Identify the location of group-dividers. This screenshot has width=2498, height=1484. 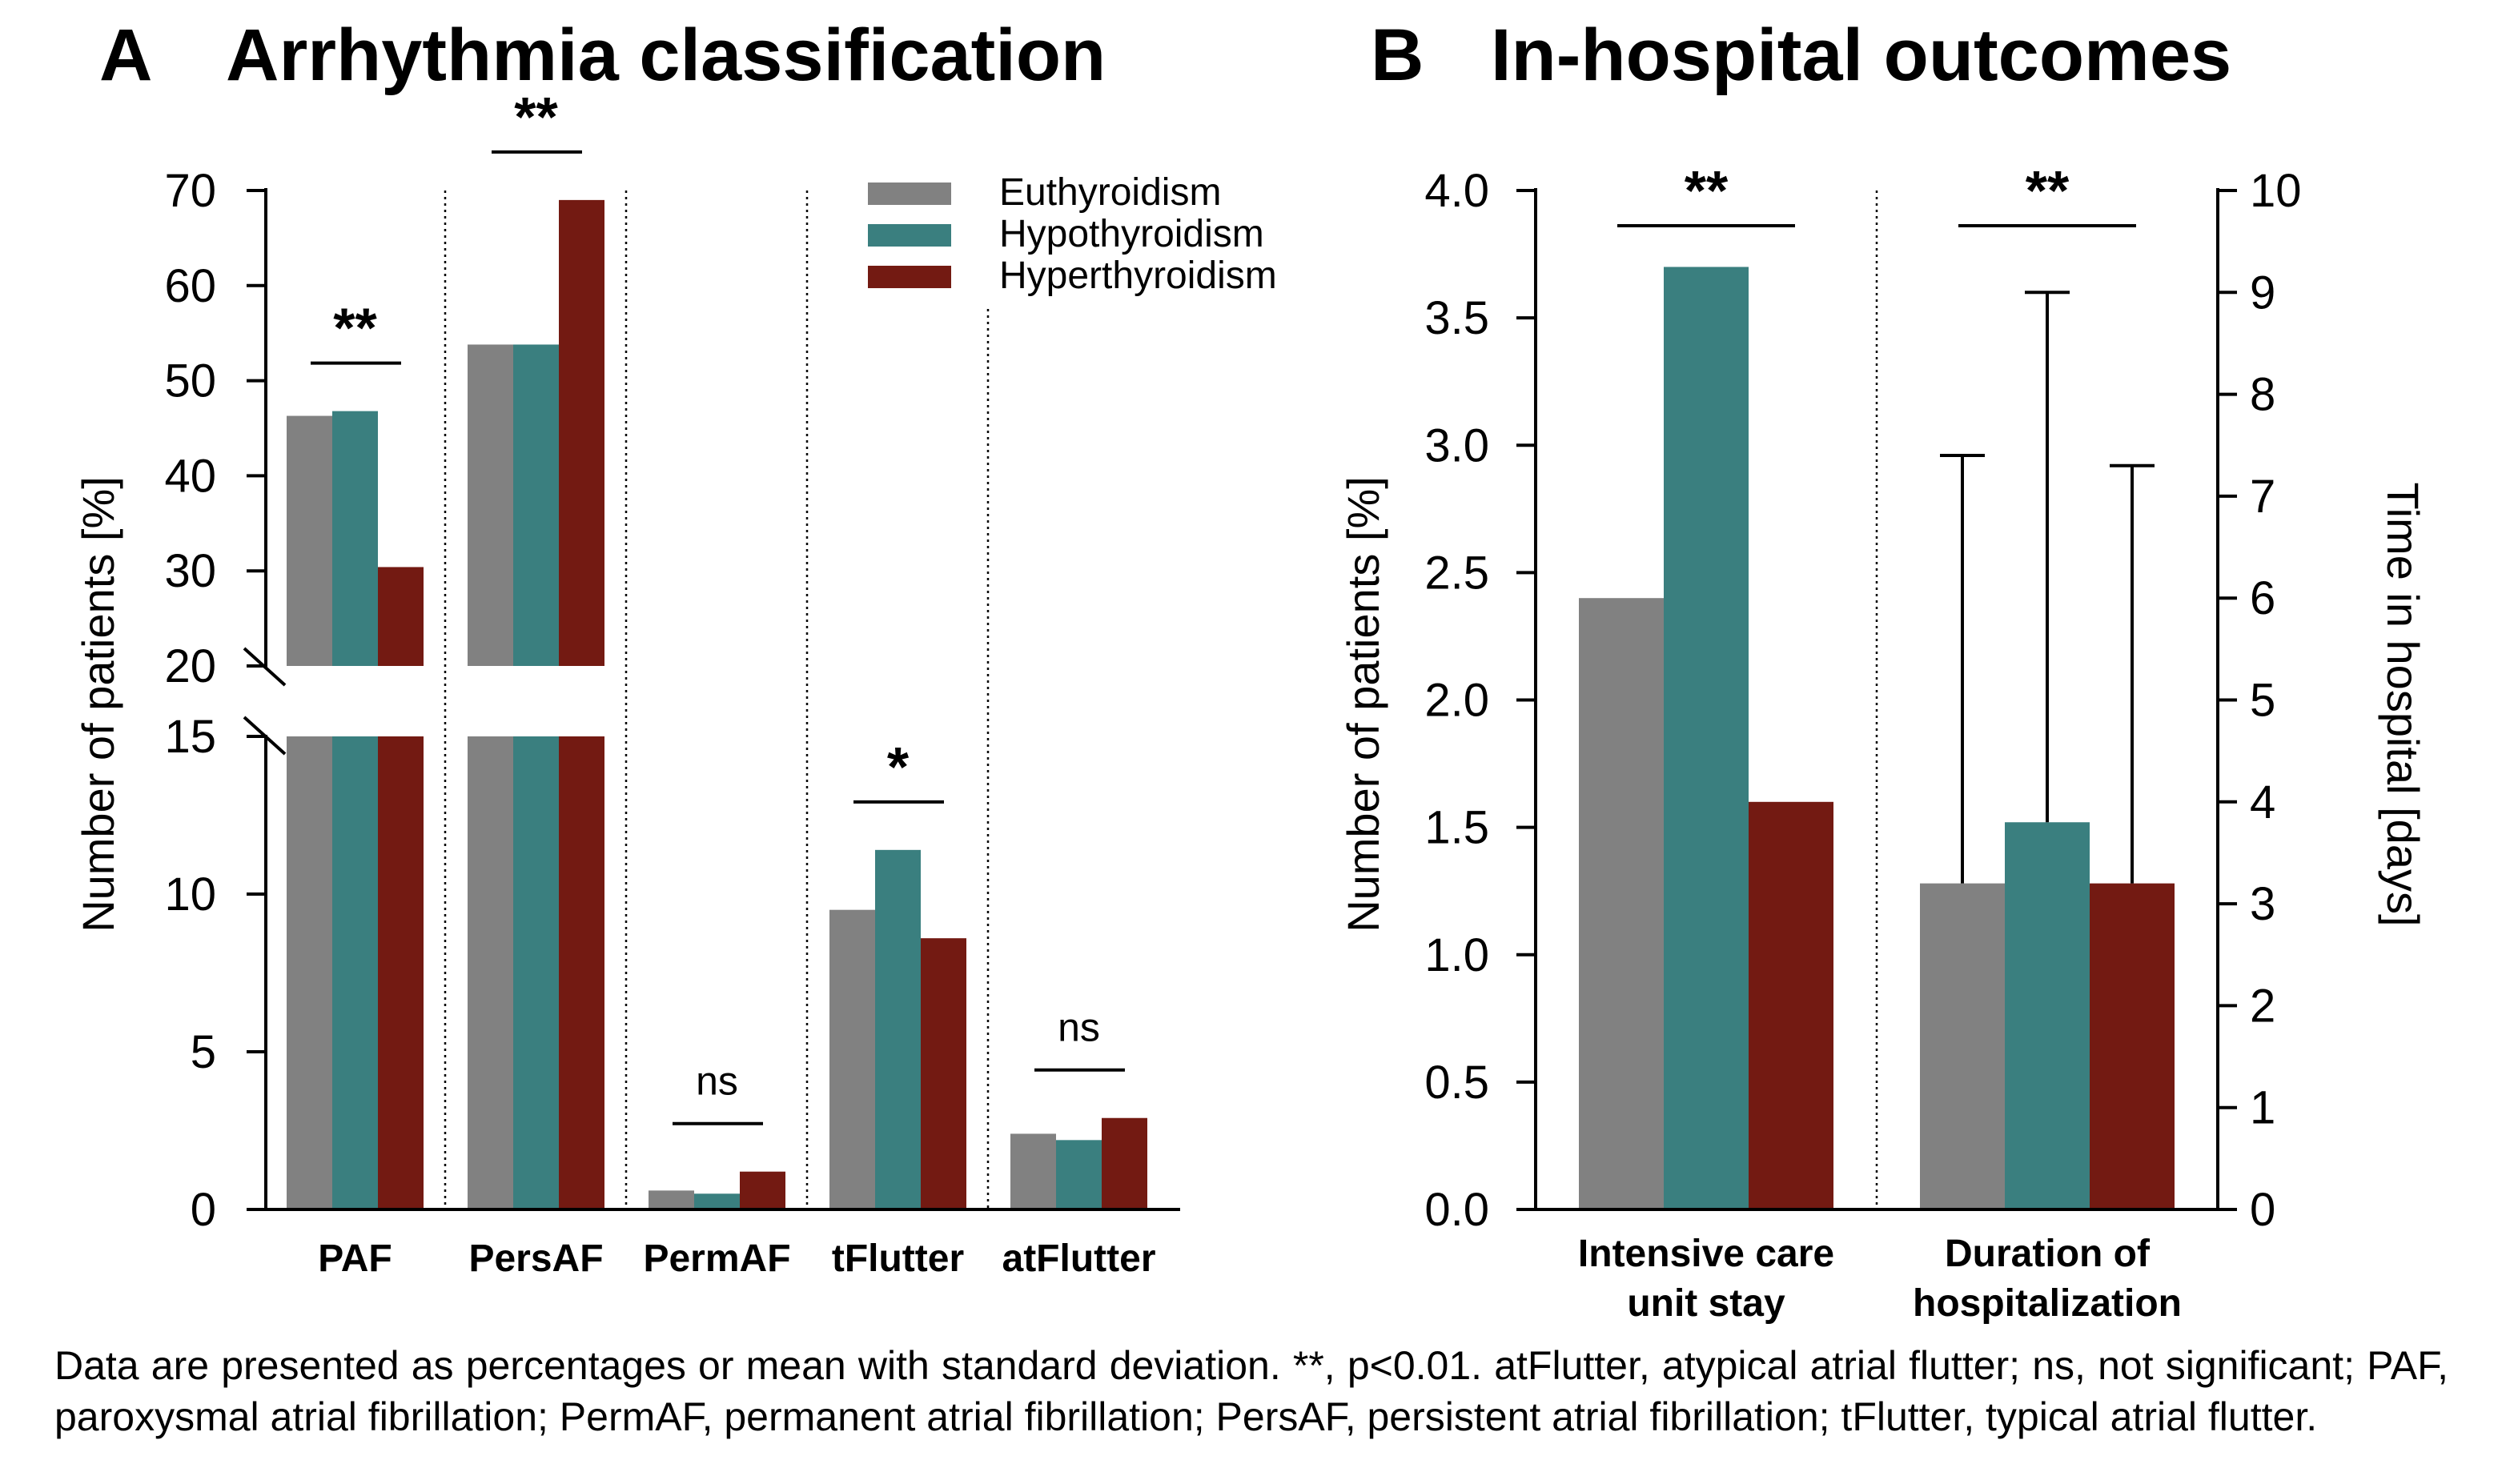
(717, 700).